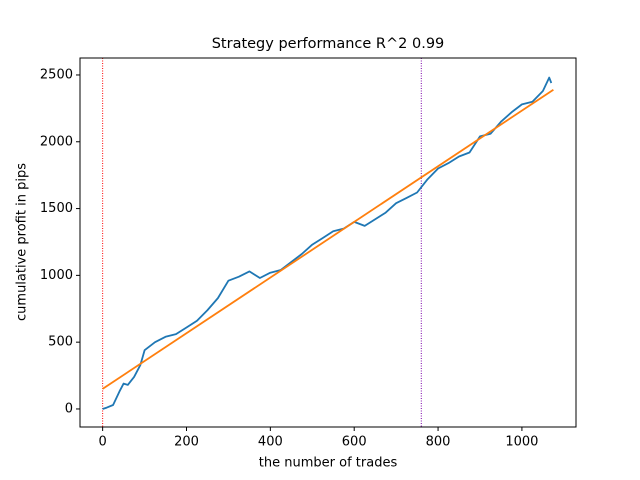 This screenshot has height=480, width=640. What do you see at coordinates (438, 442) in the screenshot?
I see `x-tick-label: 800` at bounding box center [438, 442].